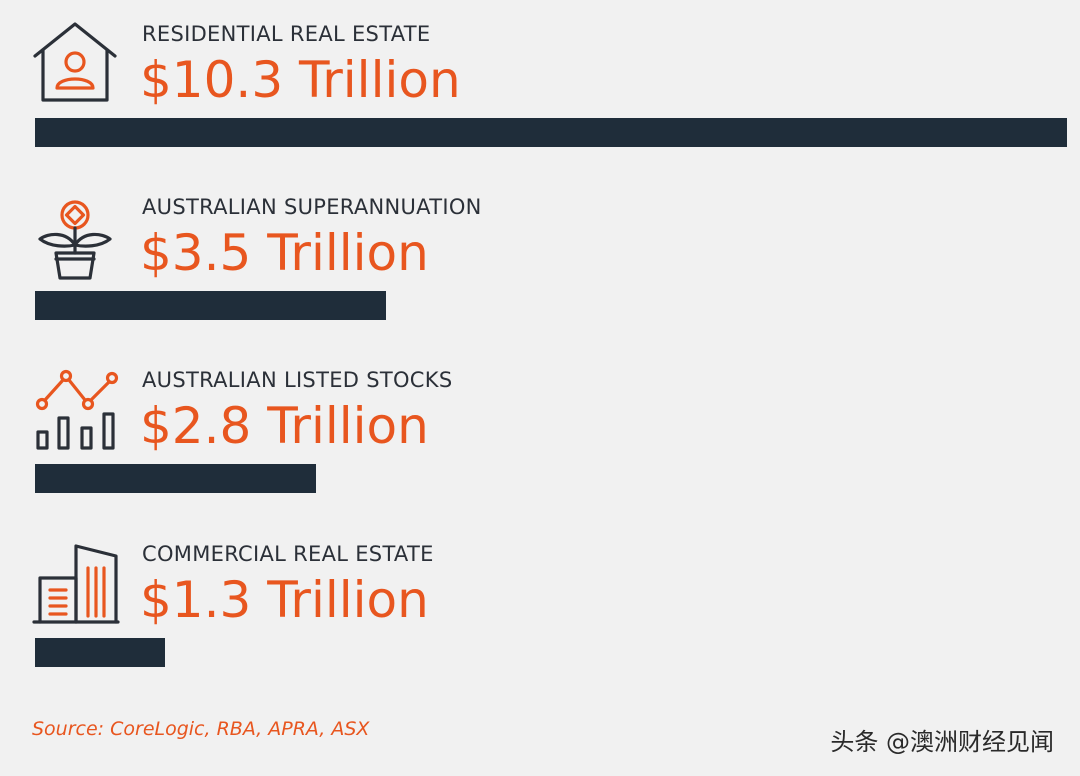 This screenshot has width=1080, height=776. What do you see at coordinates (942, 742) in the screenshot?
I see `watermark: 头条 @澳洲财经见闻` at bounding box center [942, 742].